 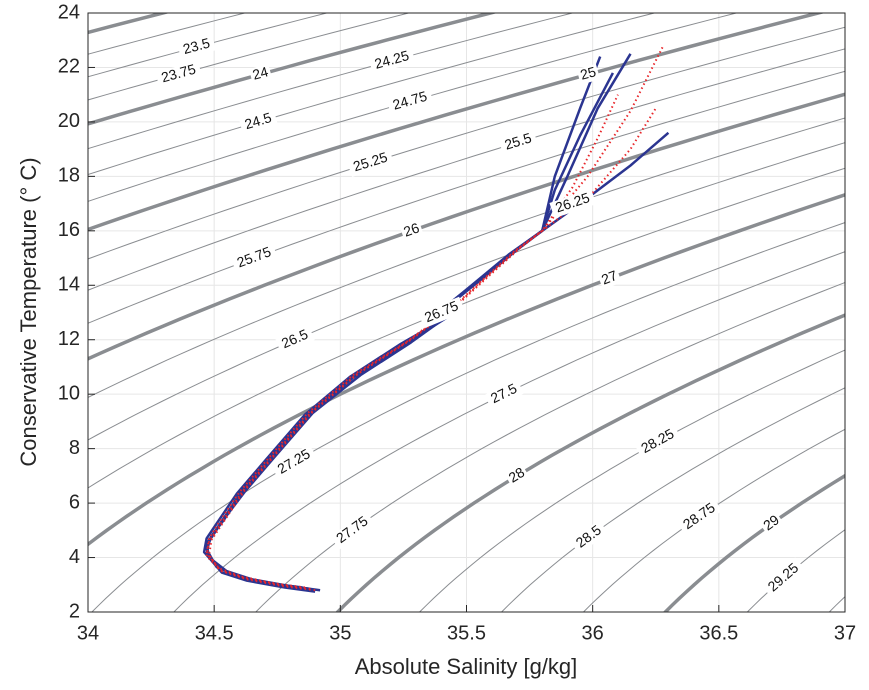 What do you see at coordinates (69, 176) in the screenshot?
I see `y-tick-label: 18` at bounding box center [69, 176].